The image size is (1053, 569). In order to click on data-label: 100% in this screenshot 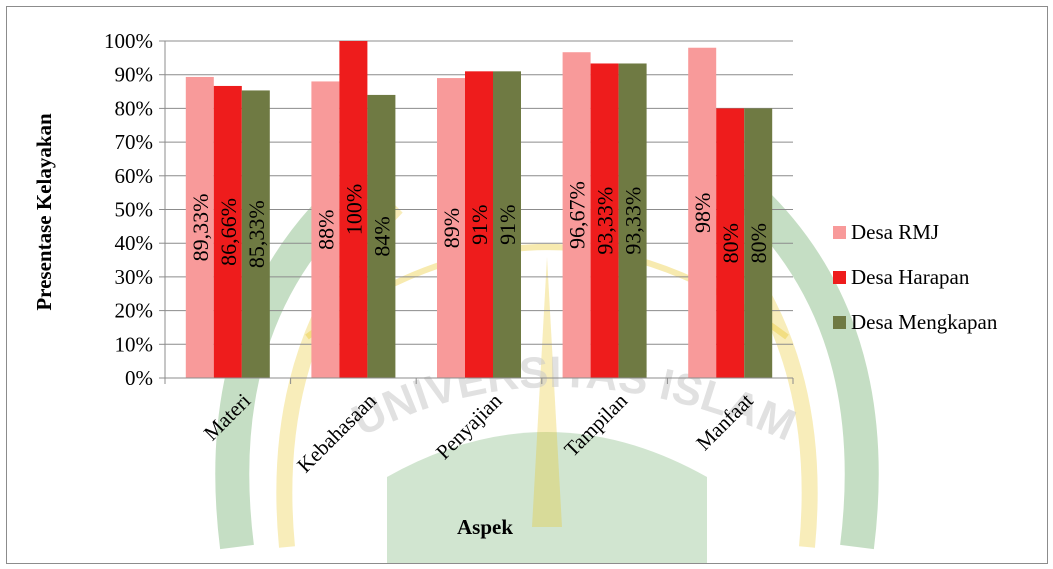, I will do `click(353, 209)`.